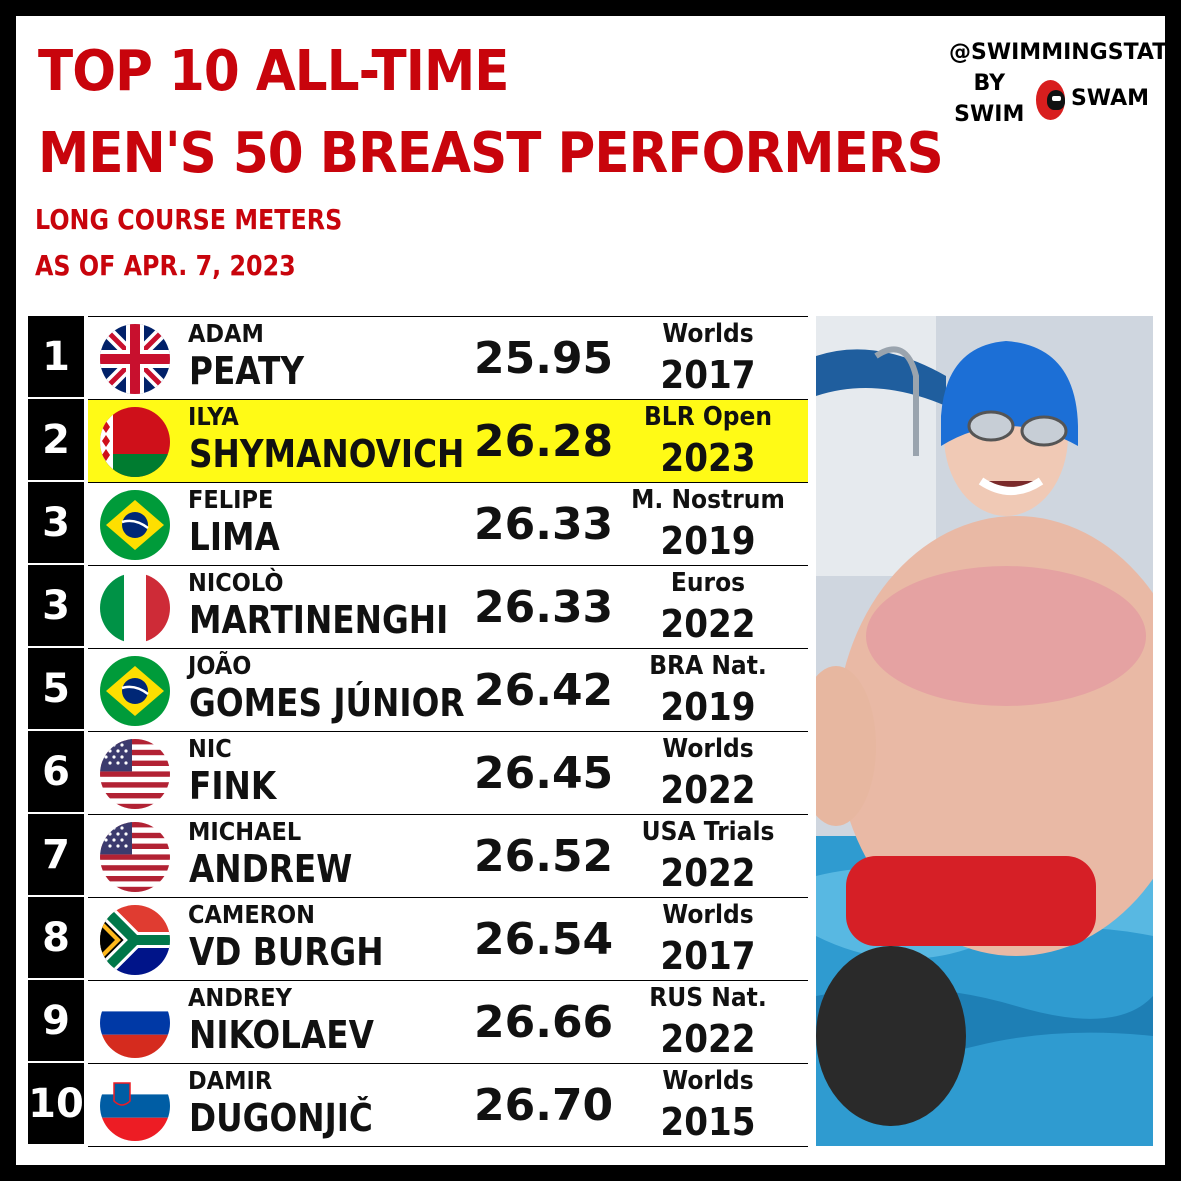 The width and height of the screenshot is (1181, 1181). I want to click on swimmer-cell: ADAM PEATY 25.95 Worlds 2017, so click(448, 358).